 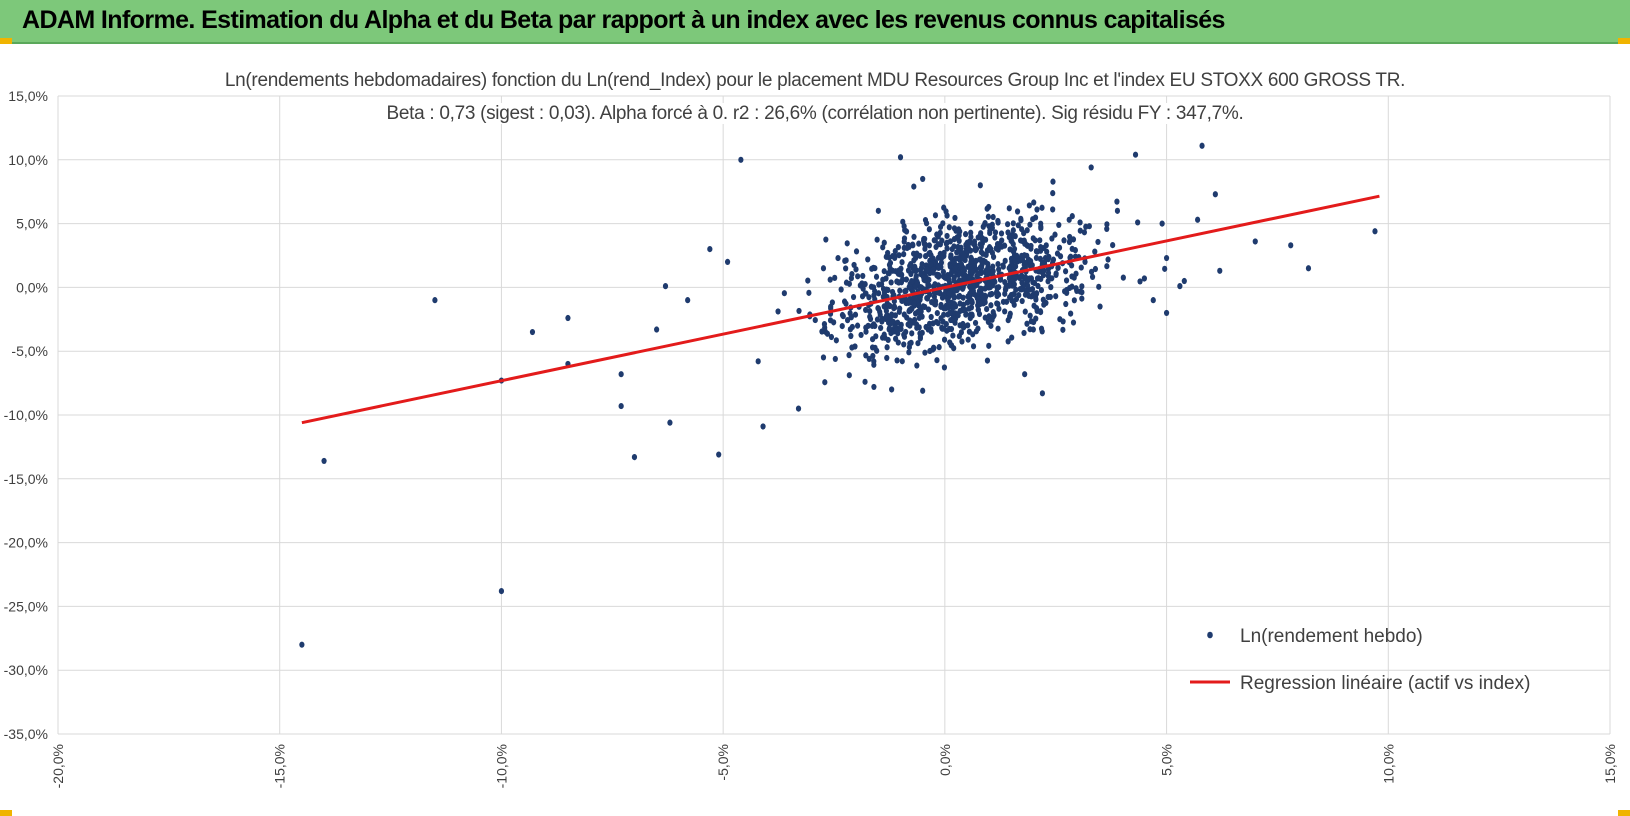 I want to click on x-tick-label: -10,0%, so click(x=501, y=766).